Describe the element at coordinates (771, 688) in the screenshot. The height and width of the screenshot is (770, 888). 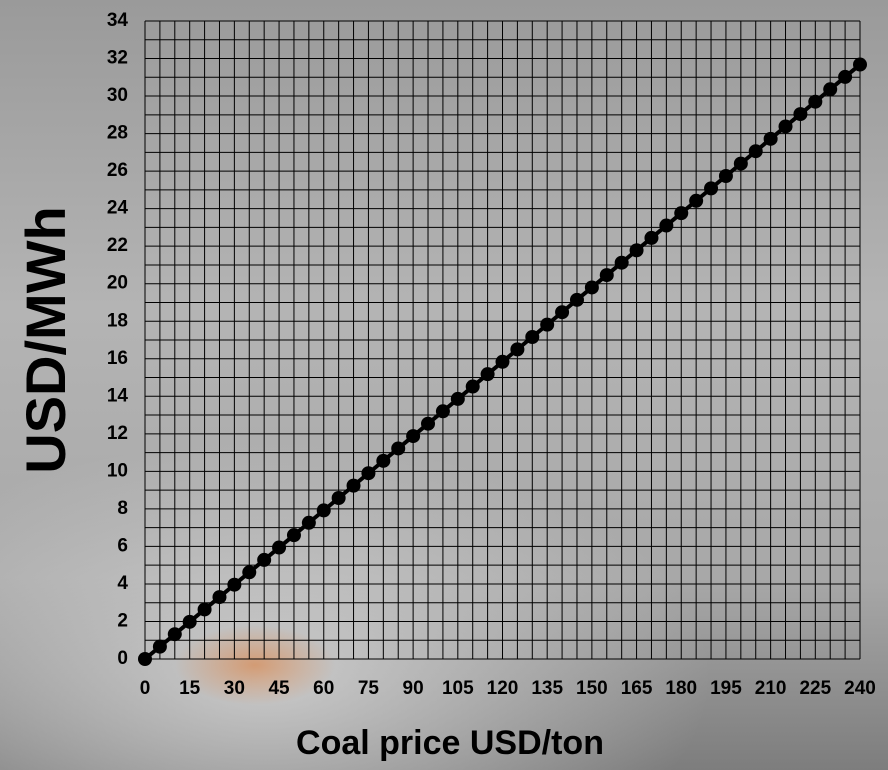
I see `x-tick-label: 210` at that location.